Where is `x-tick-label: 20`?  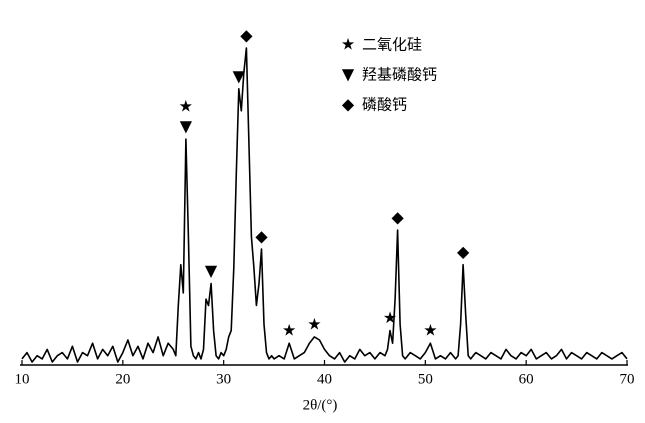
x-tick-label: 20 is located at coordinates (122, 379).